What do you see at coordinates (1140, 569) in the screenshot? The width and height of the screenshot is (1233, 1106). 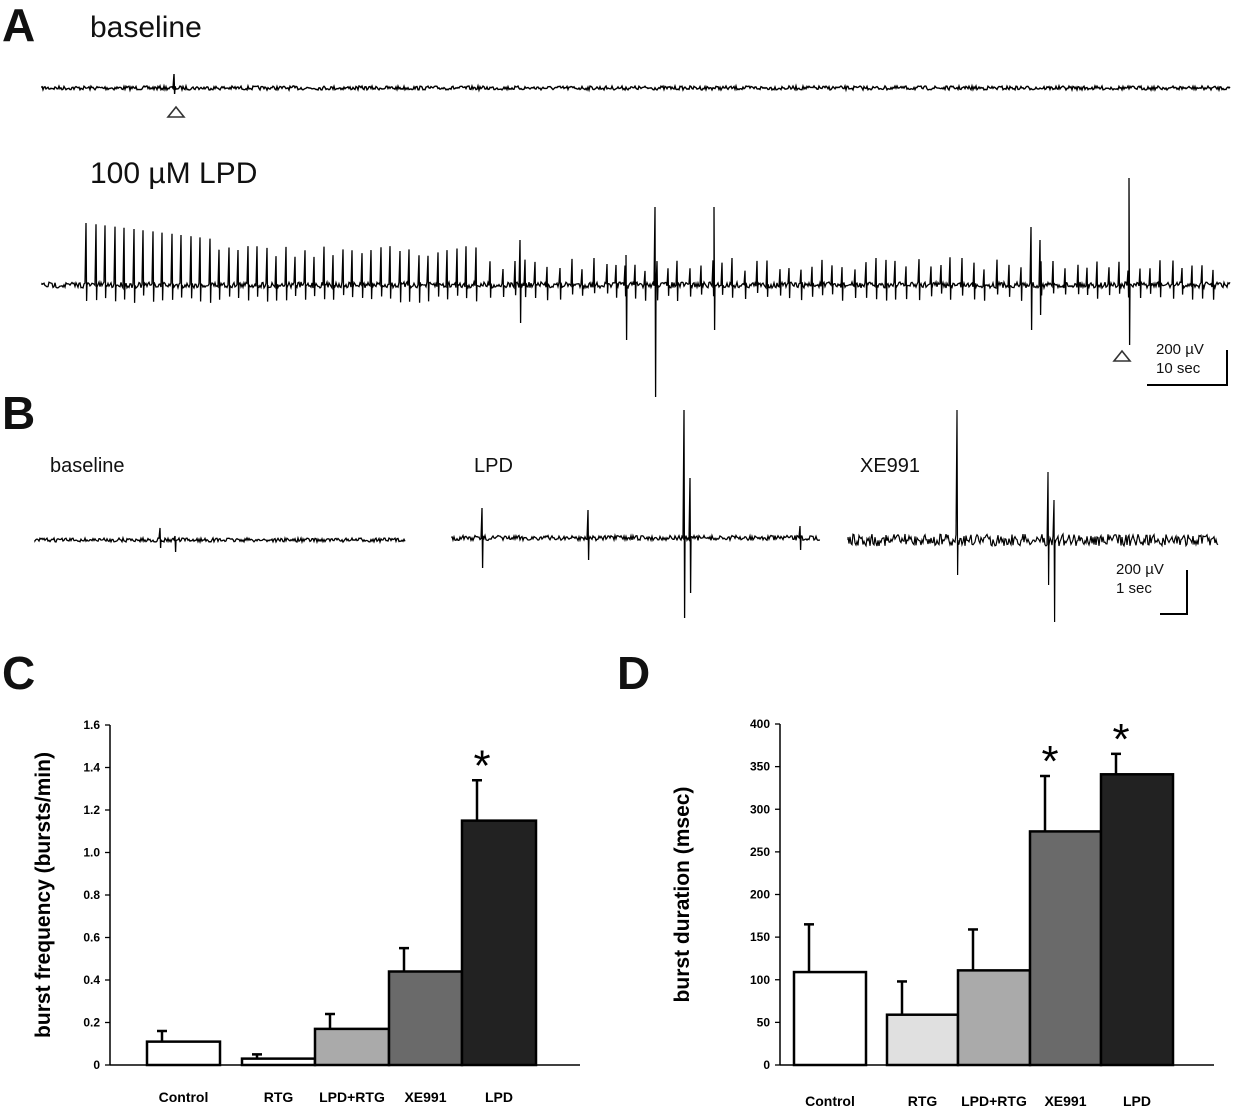 I see `scale-amplitude-b: 200 µV` at bounding box center [1140, 569].